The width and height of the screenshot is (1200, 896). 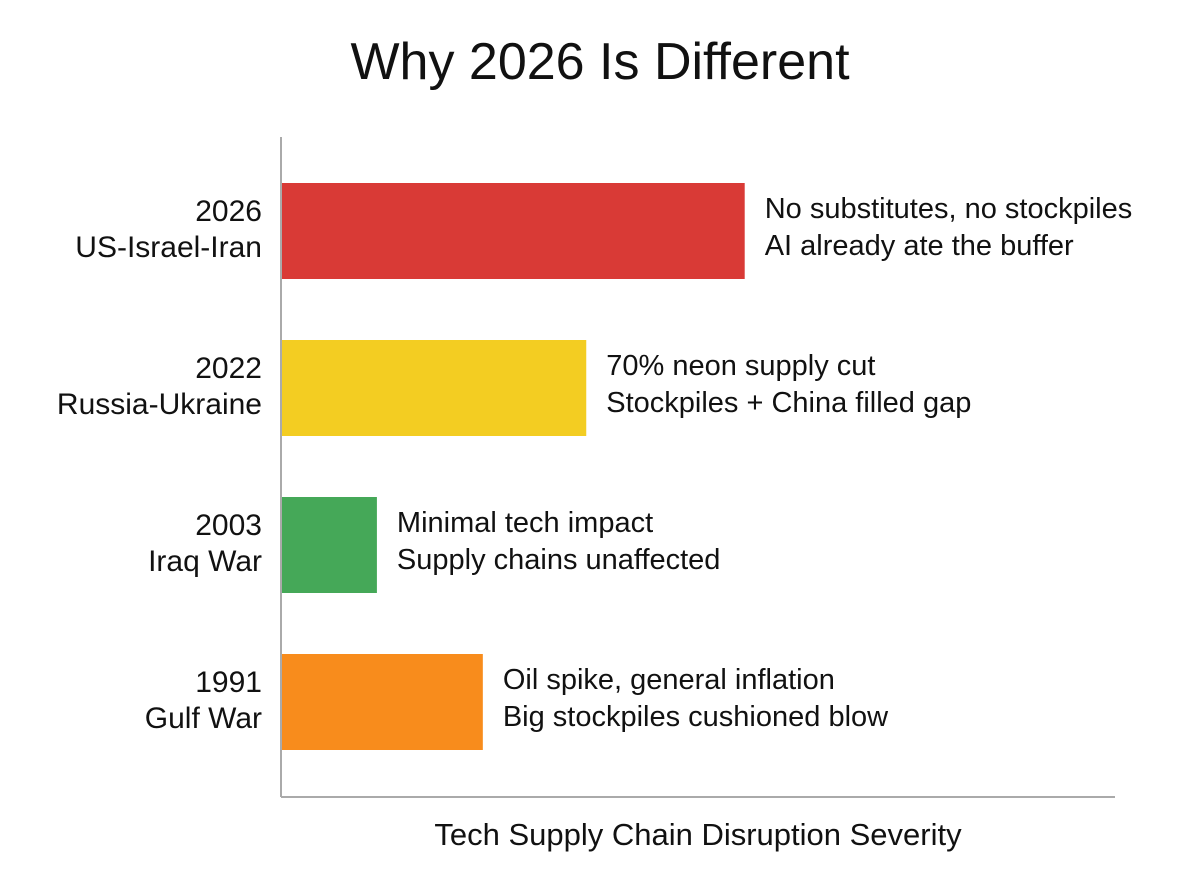 I want to click on x-axis-label: Tech Supply Chain Disruption Severity, so click(x=698, y=834).